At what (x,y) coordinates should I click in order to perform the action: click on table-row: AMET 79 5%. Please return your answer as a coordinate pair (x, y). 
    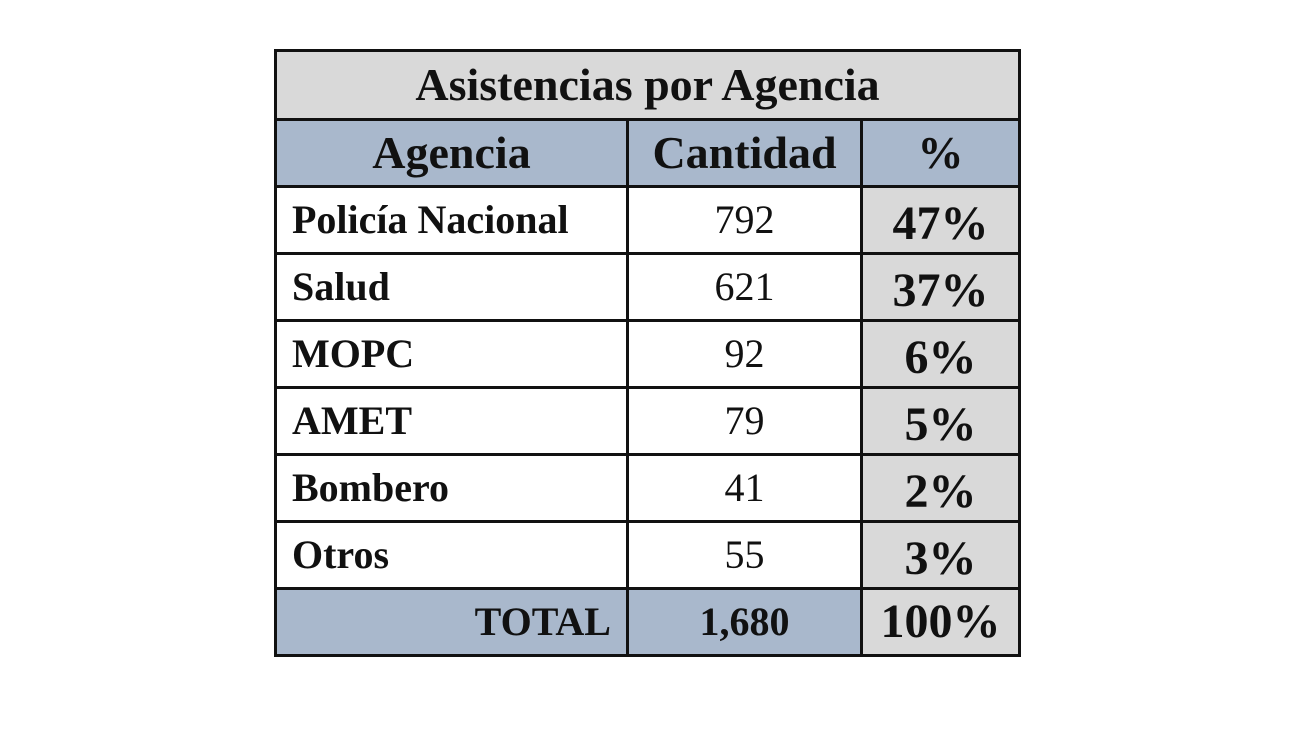
    Looking at the image, I should click on (648, 421).